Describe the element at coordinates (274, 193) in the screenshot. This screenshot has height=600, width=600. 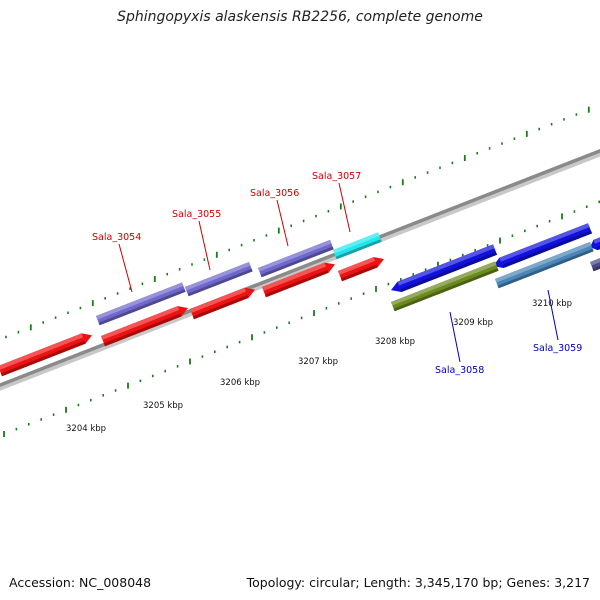
I see `gene-label-sala-3056: Sala_3056` at that location.